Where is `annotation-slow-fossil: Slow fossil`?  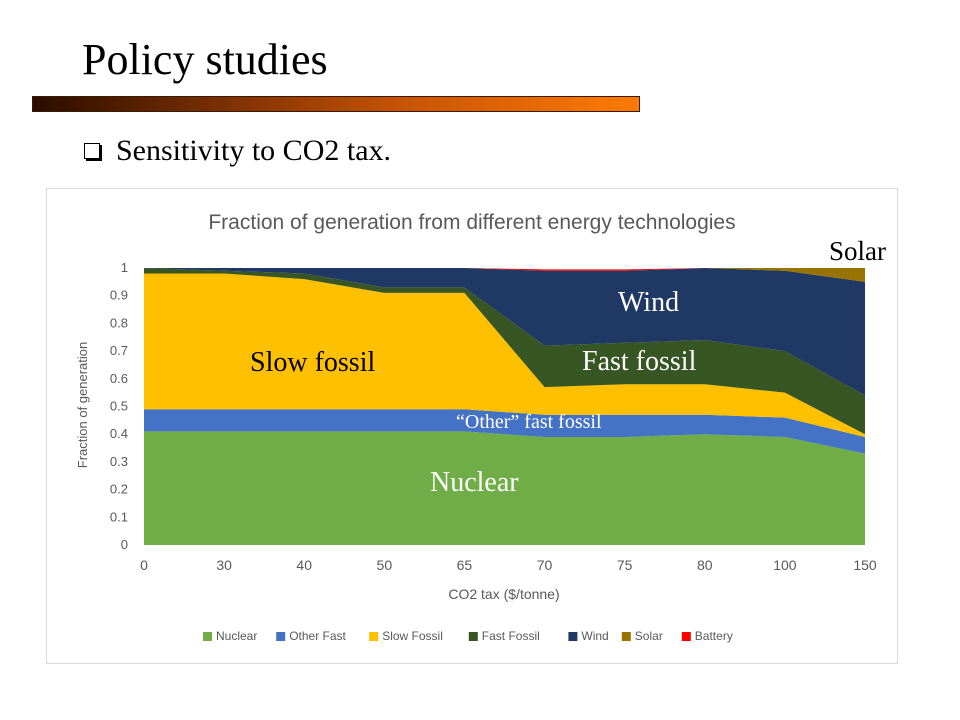 annotation-slow-fossil: Slow fossil is located at coordinates (313, 362).